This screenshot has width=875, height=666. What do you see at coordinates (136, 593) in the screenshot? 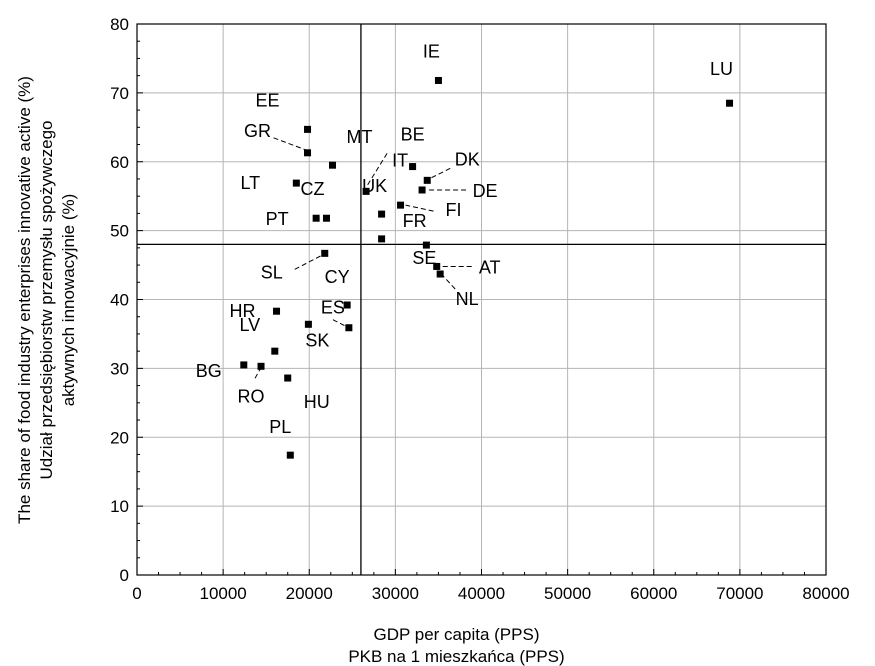
I see `x-tick-label: 0` at bounding box center [136, 593].